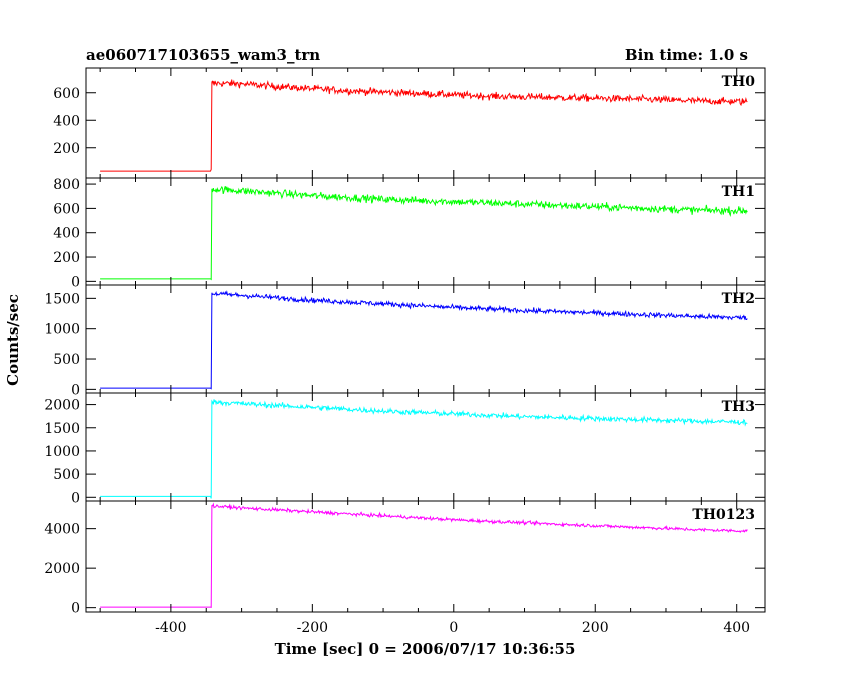 This screenshot has width=850, height=680. What do you see at coordinates (312, 628) in the screenshot?
I see `x-tick-label: -200` at bounding box center [312, 628].